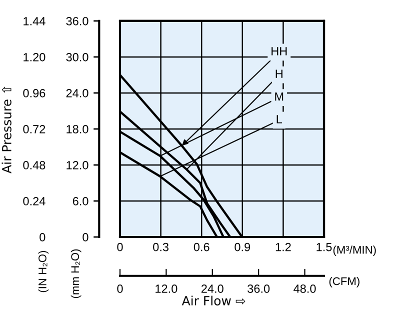  What do you see at coordinates (34, 201) in the screenshot?
I see `y2-tick-label: 0.24` at bounding box center [34, 201].